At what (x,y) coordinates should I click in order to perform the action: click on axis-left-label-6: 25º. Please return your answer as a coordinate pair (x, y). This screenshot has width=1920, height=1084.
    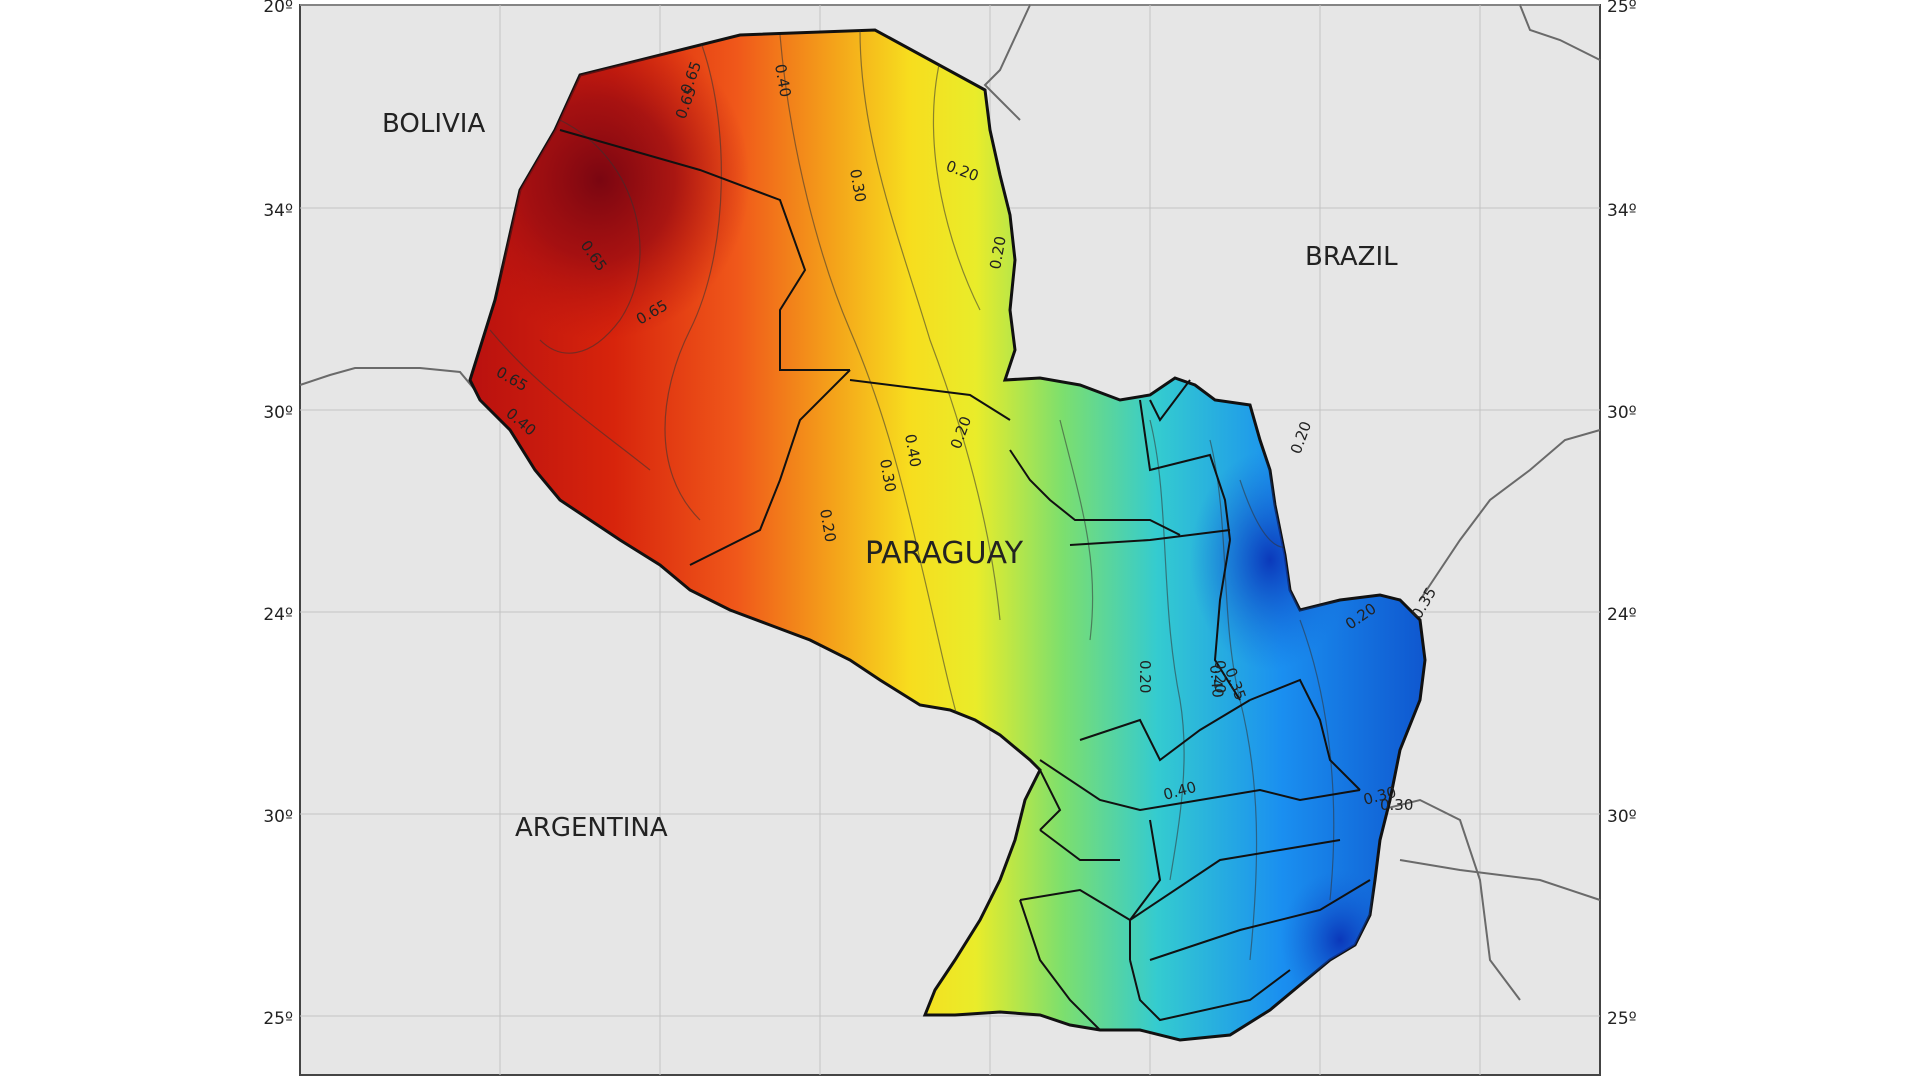
    Looking at the image, I should click on (278, 1019).